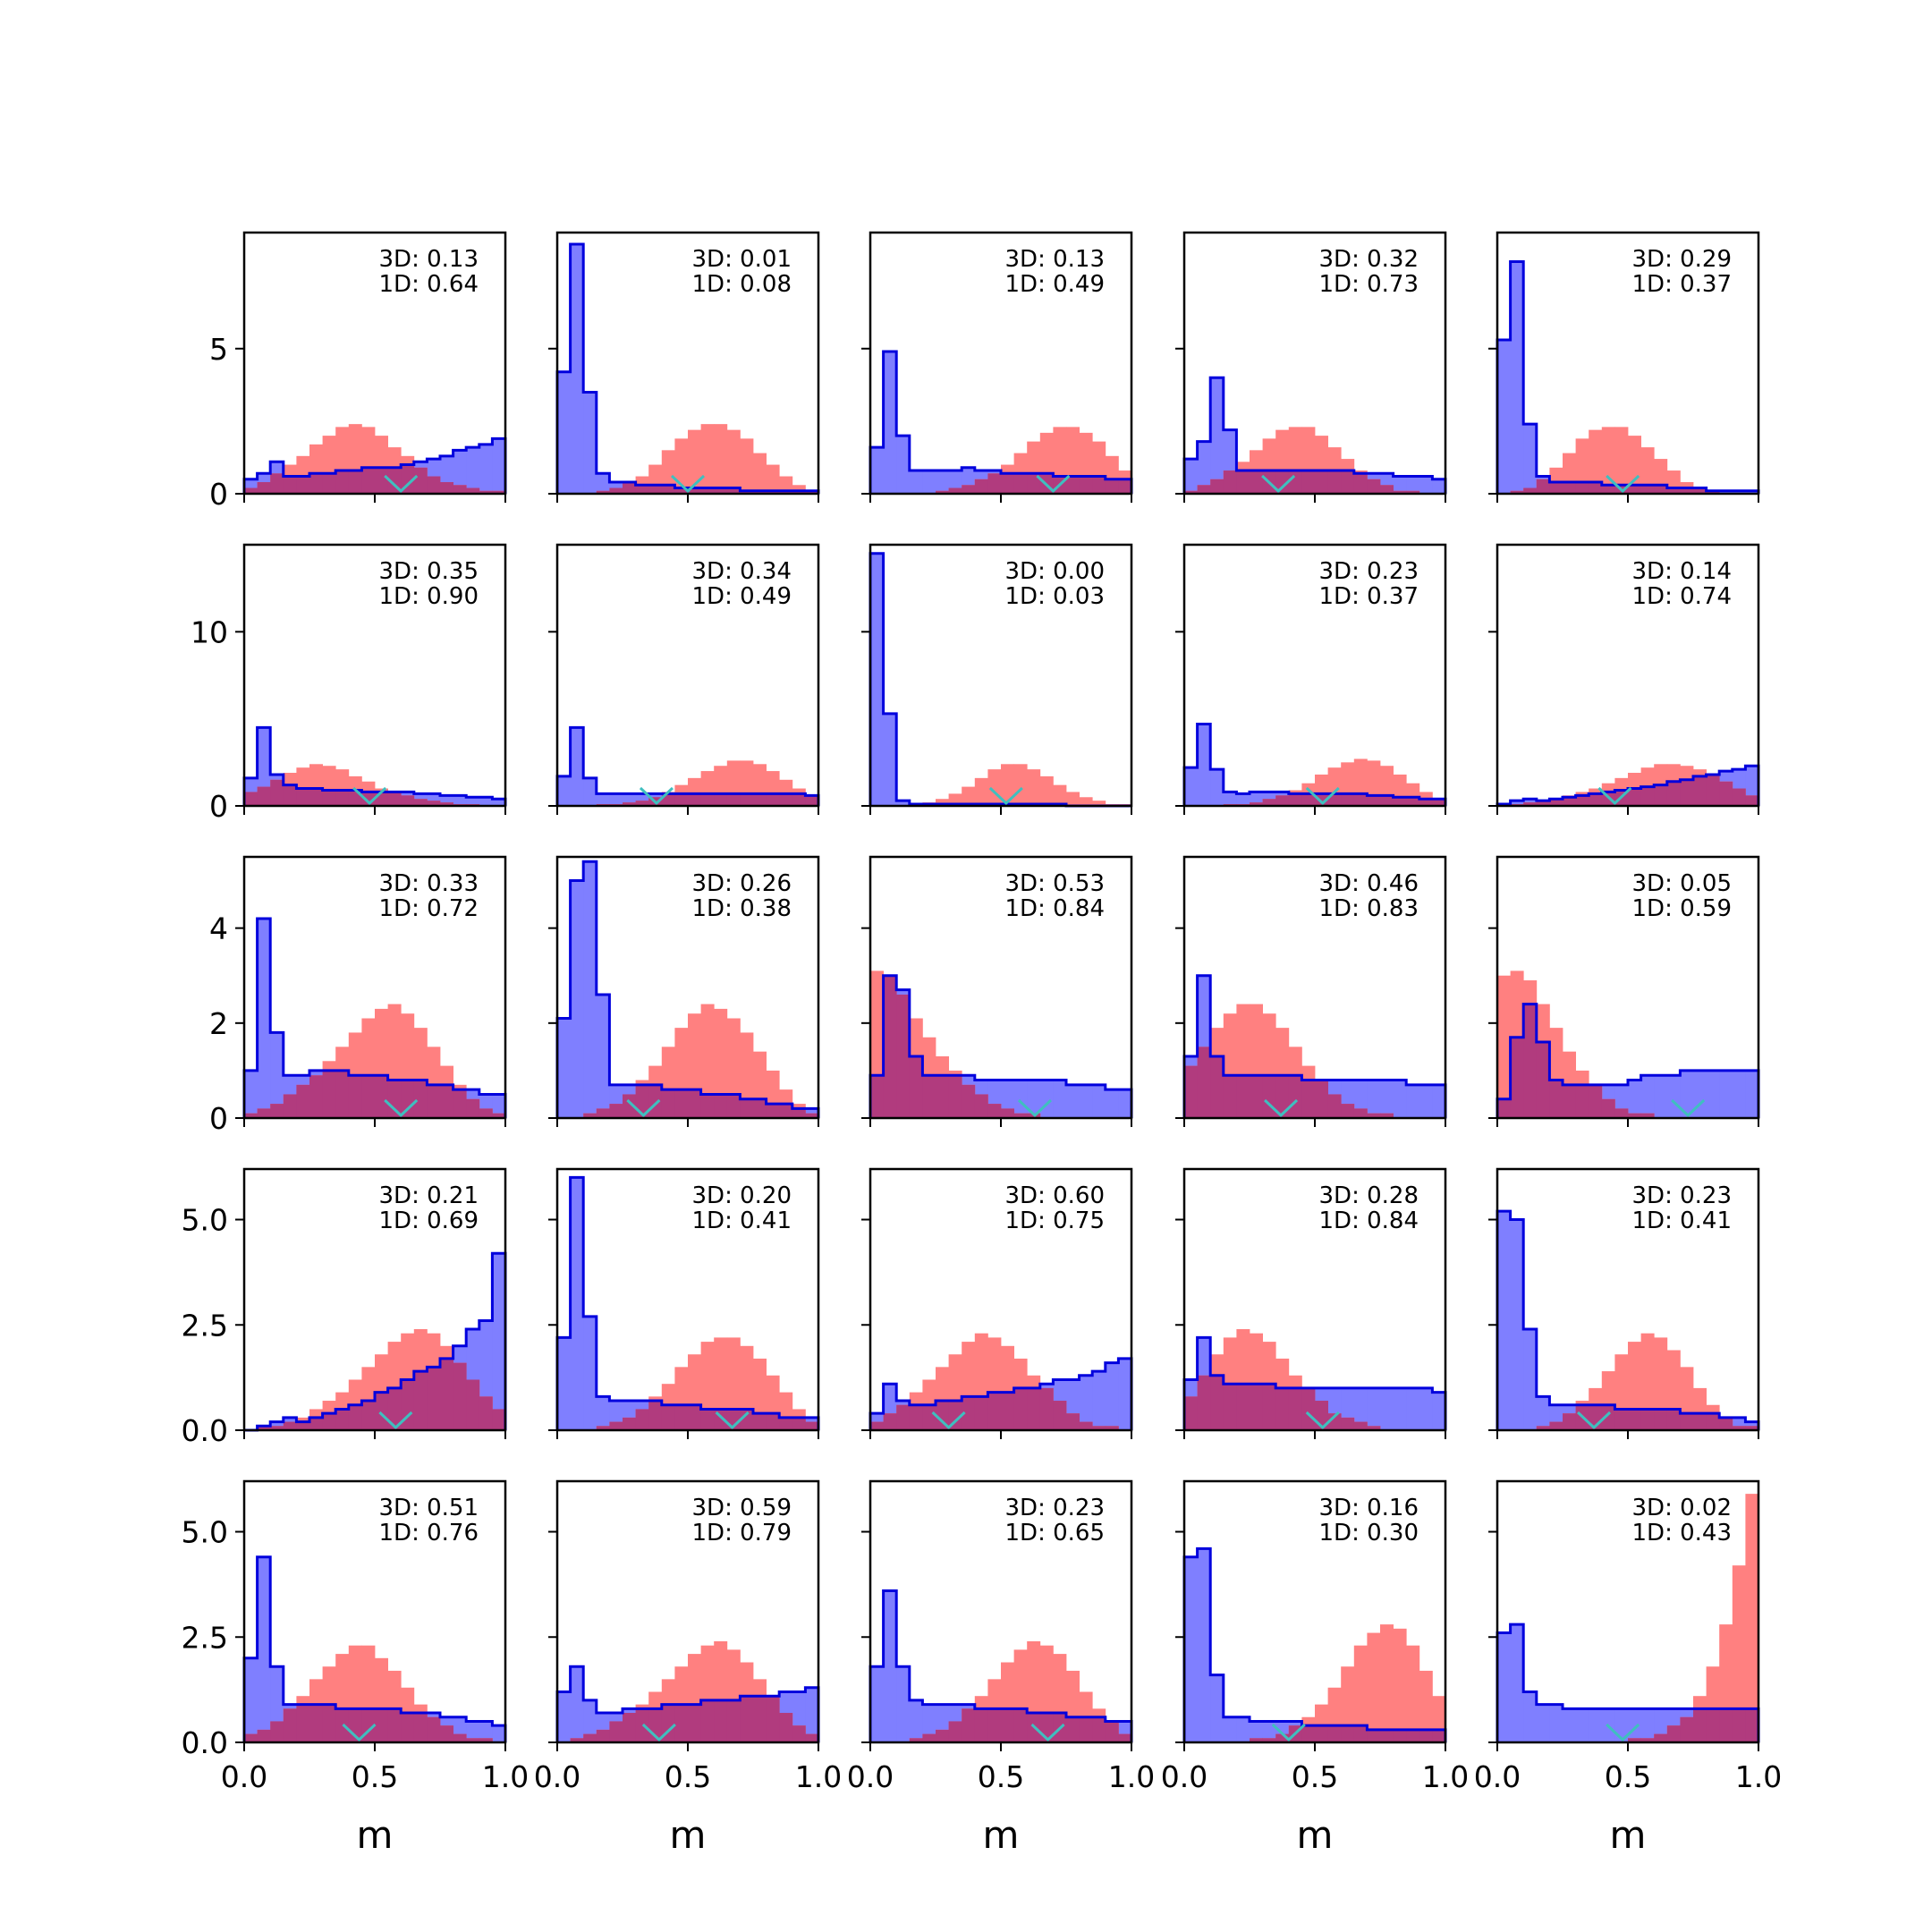 This screenshot has width=1932, height=1932. What do you see at coordinates (1055, 259) in the screenshot?
I see `panel-1-3-label-3d: 3D: 0.13` at bounding box center [1055, 259].